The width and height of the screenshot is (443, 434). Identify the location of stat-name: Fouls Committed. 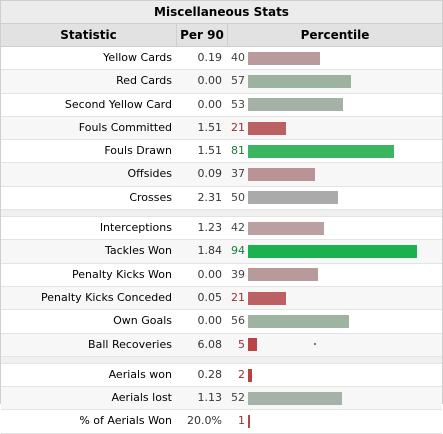
(125, 127).